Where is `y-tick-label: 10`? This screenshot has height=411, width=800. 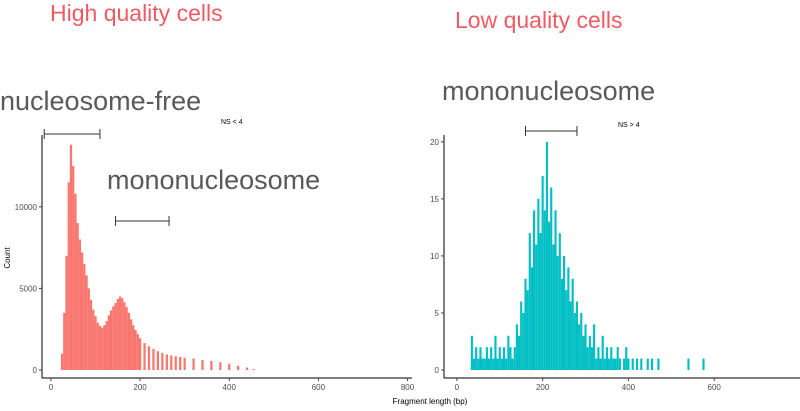
y-tick-label: 10 is located at coordinates (434, 256).